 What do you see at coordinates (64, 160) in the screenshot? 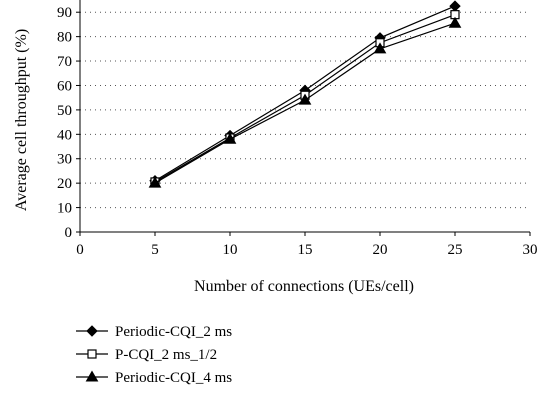
I see `y-tick-label: 30` at bounding box center [64, 160].